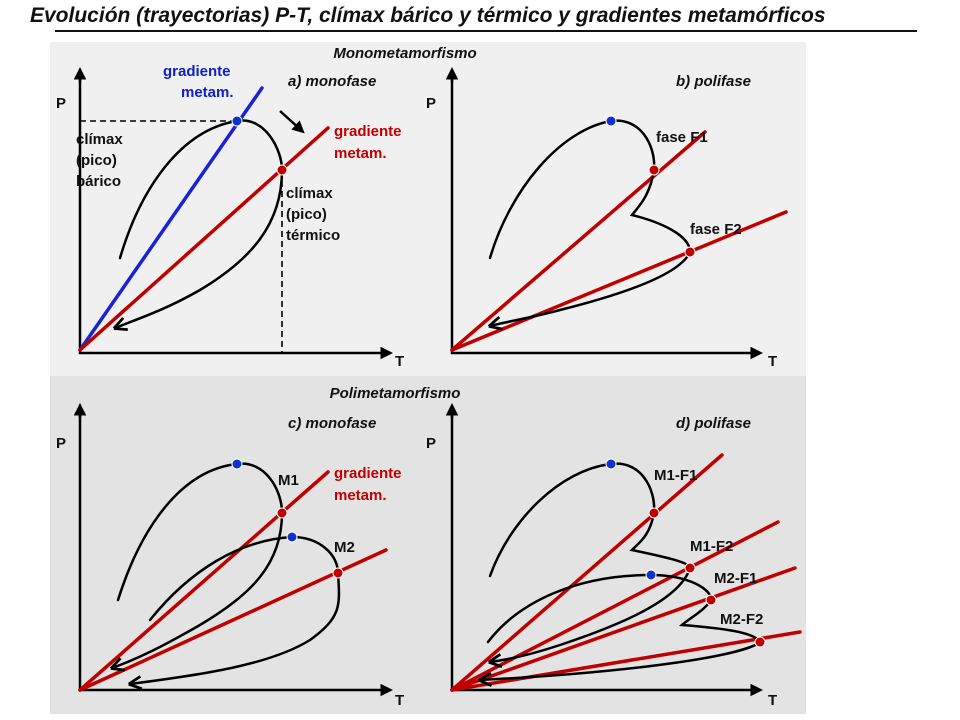 This screenshot has width=960, height=720. I want to click on panel-a-blue-gradient-line, so click(171, 219).